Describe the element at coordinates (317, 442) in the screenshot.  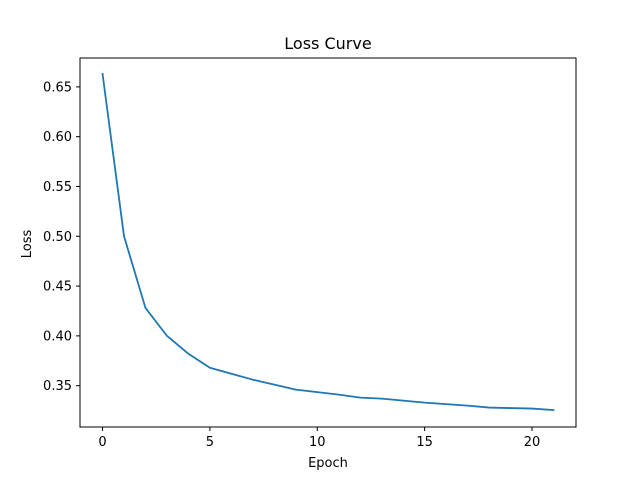
I see `x-tick-label: 10` at that location.